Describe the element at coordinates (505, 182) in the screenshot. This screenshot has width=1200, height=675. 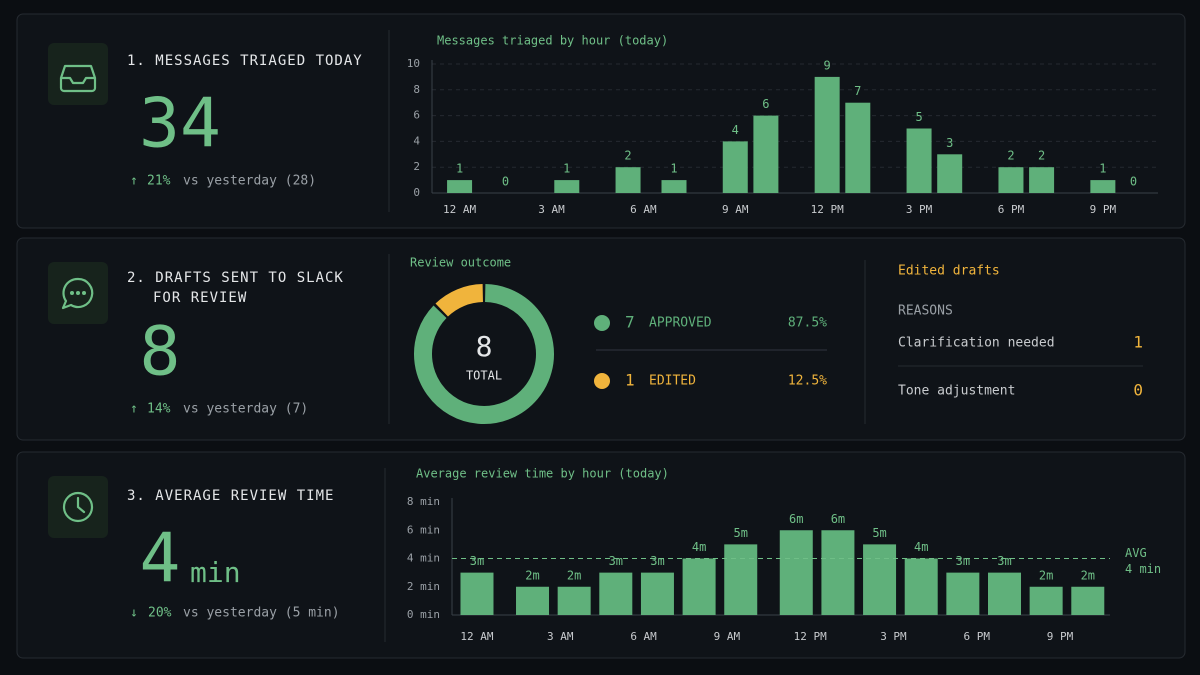
I see `value-label: 0` at that location.